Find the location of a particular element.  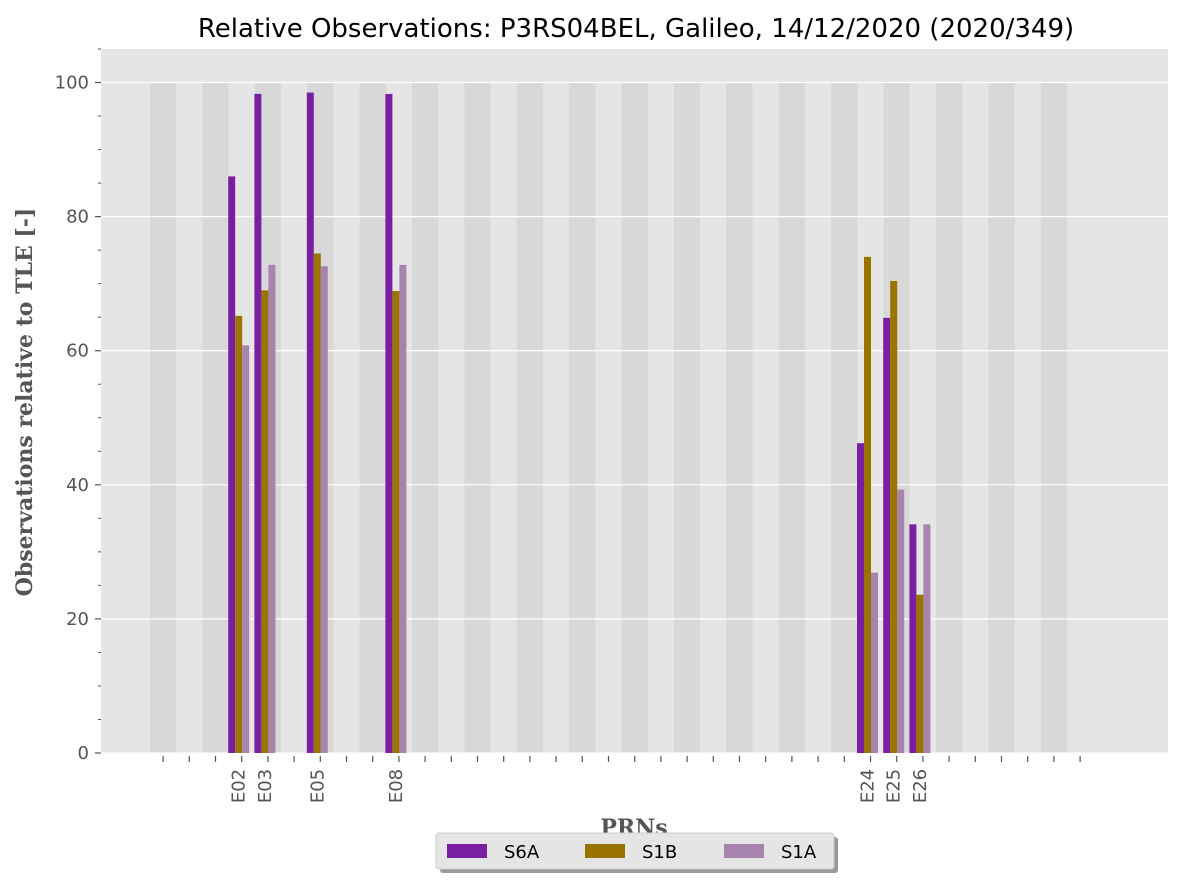

legend-box is located at coordinates (635, 851).